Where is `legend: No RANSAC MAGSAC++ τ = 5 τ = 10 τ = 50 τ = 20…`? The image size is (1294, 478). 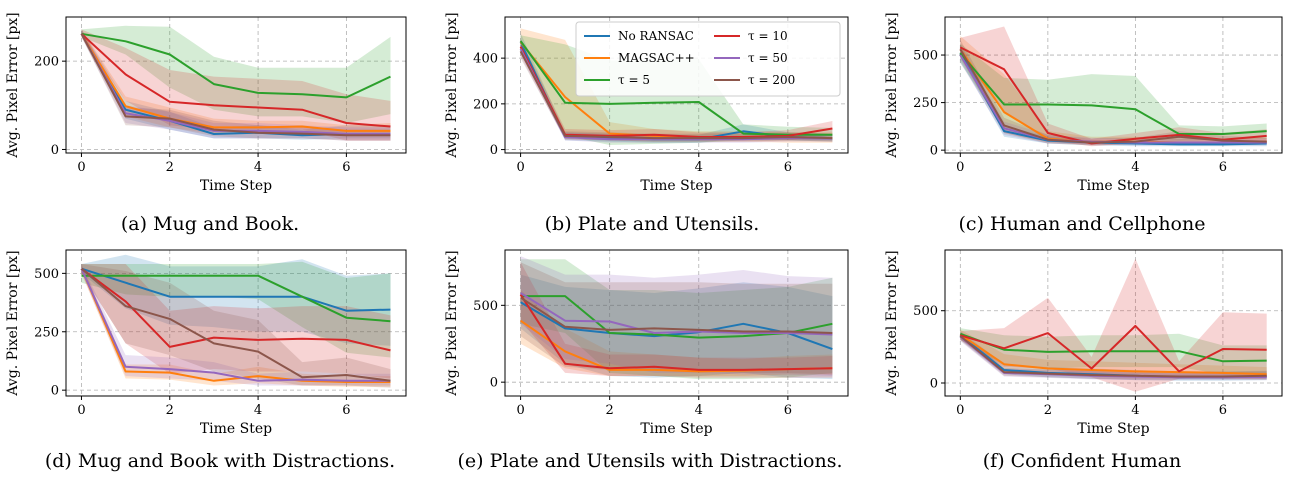
legend: No RANSAC MAGSAC++ τ = 5 τ = 10 τ = 50 τ = 20… is located at coordinates (708, 59).